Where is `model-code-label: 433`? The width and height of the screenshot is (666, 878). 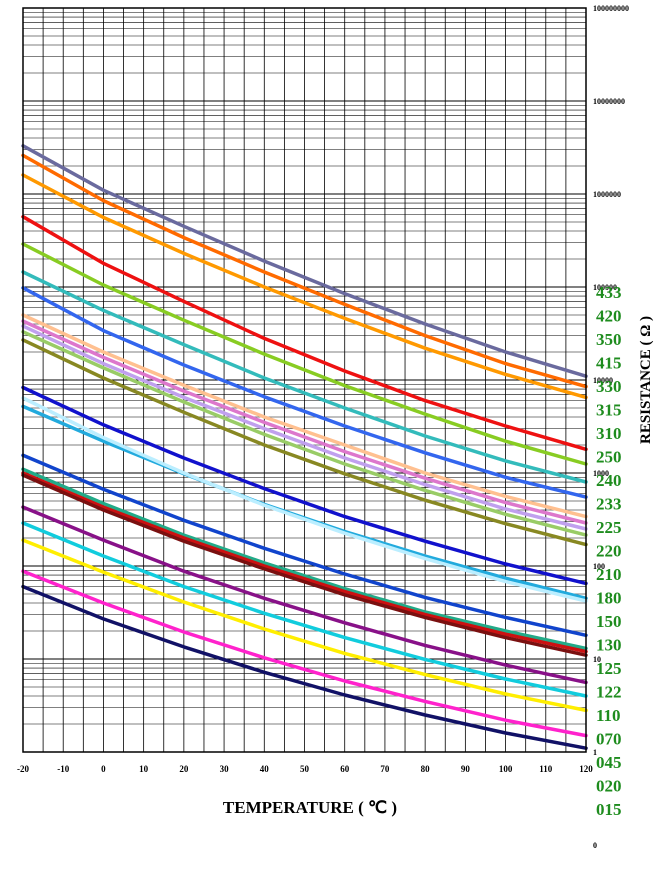 model-code-label: 433 is located at coordinates (609, 292).